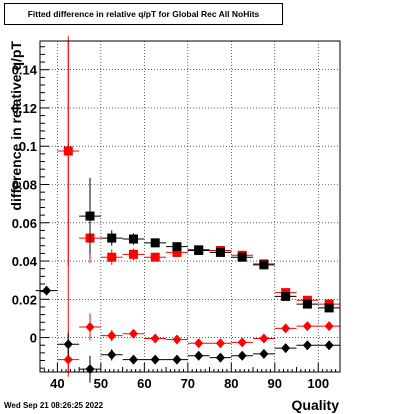 The image size is (400, 414). I want to click on y-tick-label: 0.08, so click(24, 184).